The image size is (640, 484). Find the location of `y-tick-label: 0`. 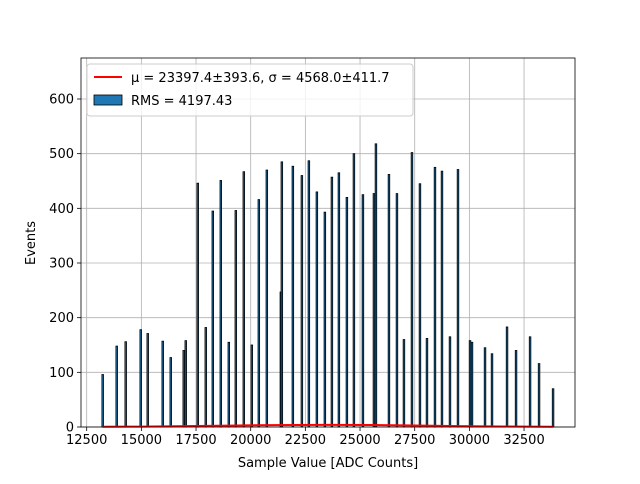

y-tick-label: 0 is located at coordinates (70, 428).